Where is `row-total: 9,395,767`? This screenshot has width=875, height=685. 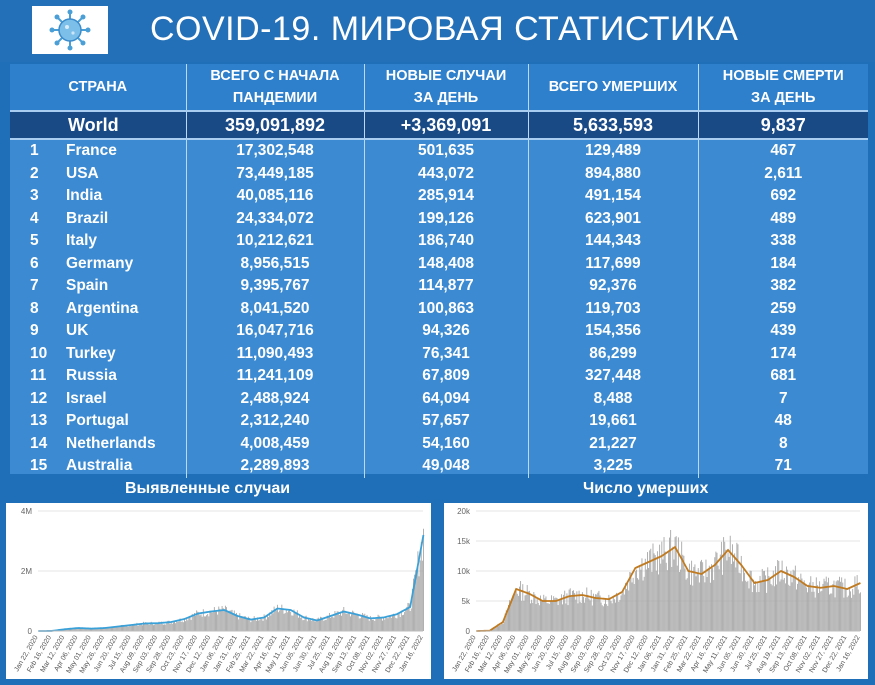 row-total: 9,395,767 is located at coordinates (274, 286).